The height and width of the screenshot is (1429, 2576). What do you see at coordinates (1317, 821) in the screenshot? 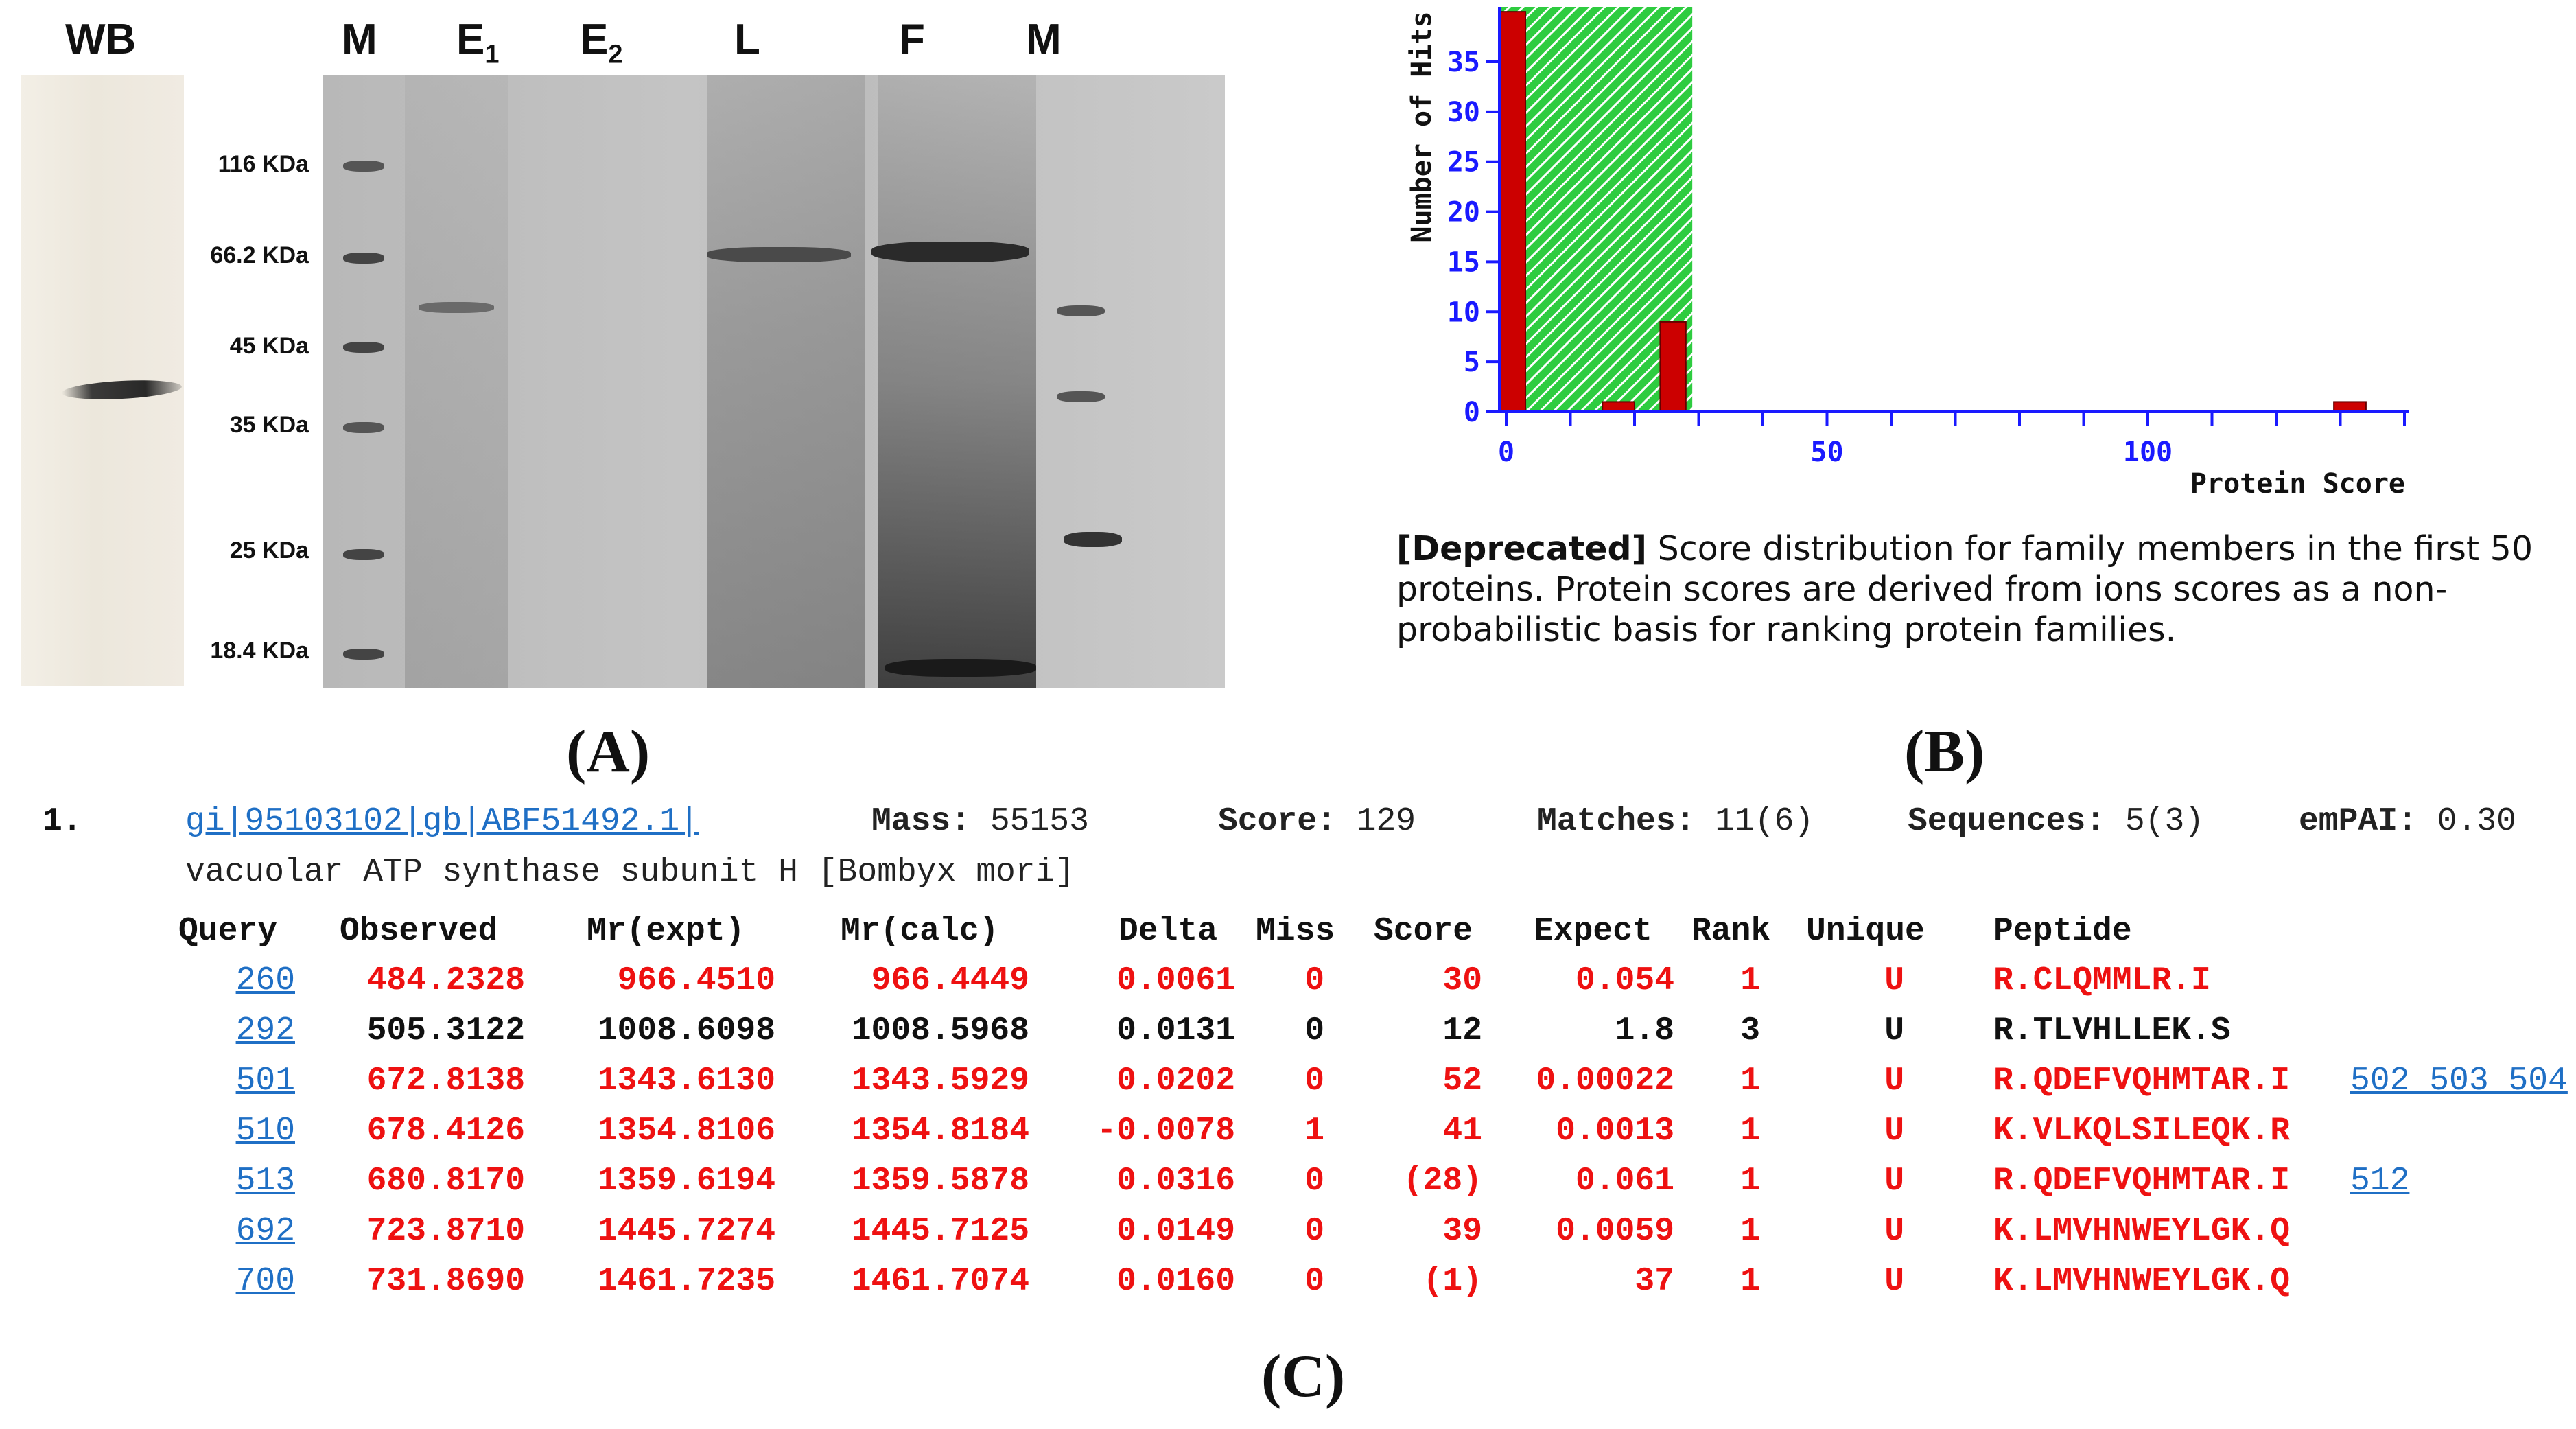
I see `score-field: Score: 129` at bounding box center [1317, 821].